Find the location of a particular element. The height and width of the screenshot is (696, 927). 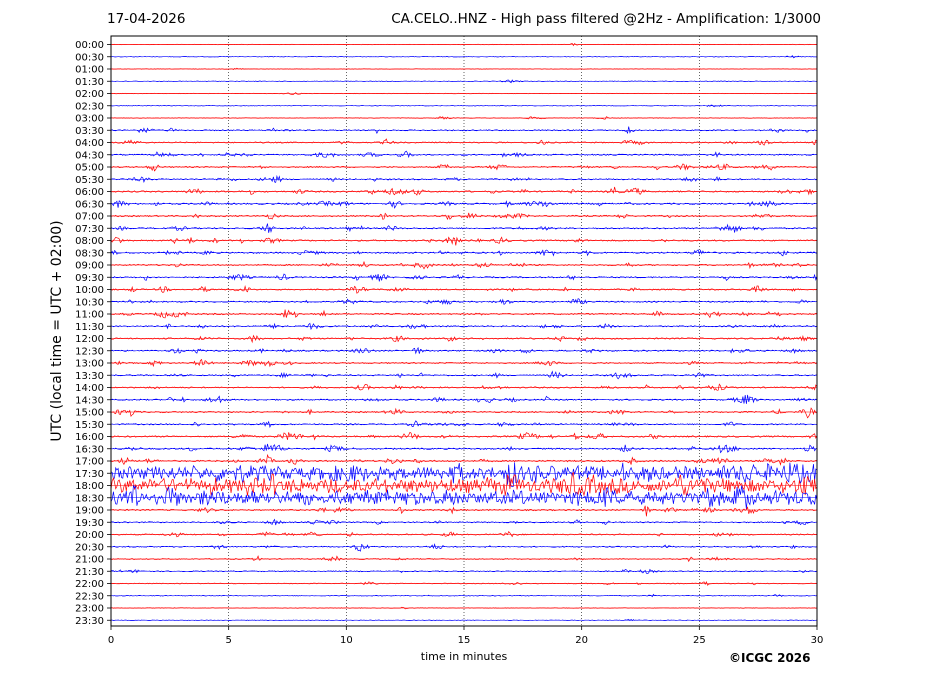

x-tick-label: 15 is located at coordinates (464, 640).